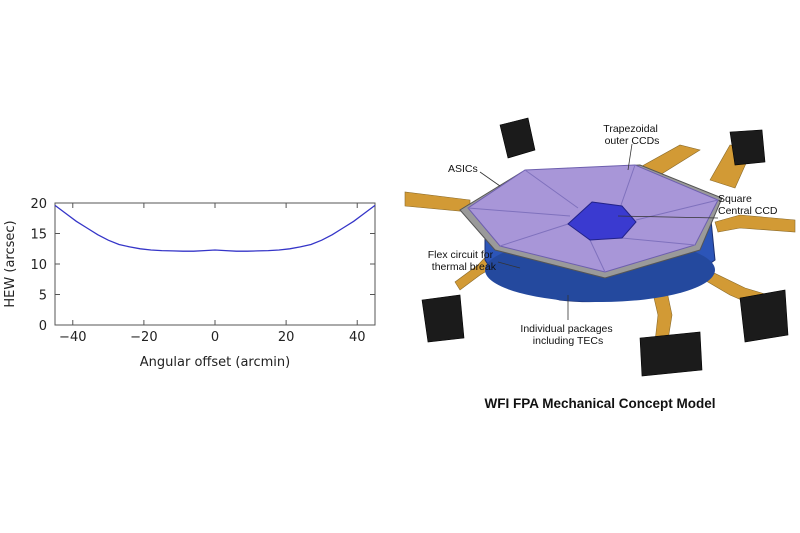 This screenshot has height=533, width=800. What do you see at coordinates (215, 264) in the screenshot?
I see `plot-frame` at bounding box center [215, 264].